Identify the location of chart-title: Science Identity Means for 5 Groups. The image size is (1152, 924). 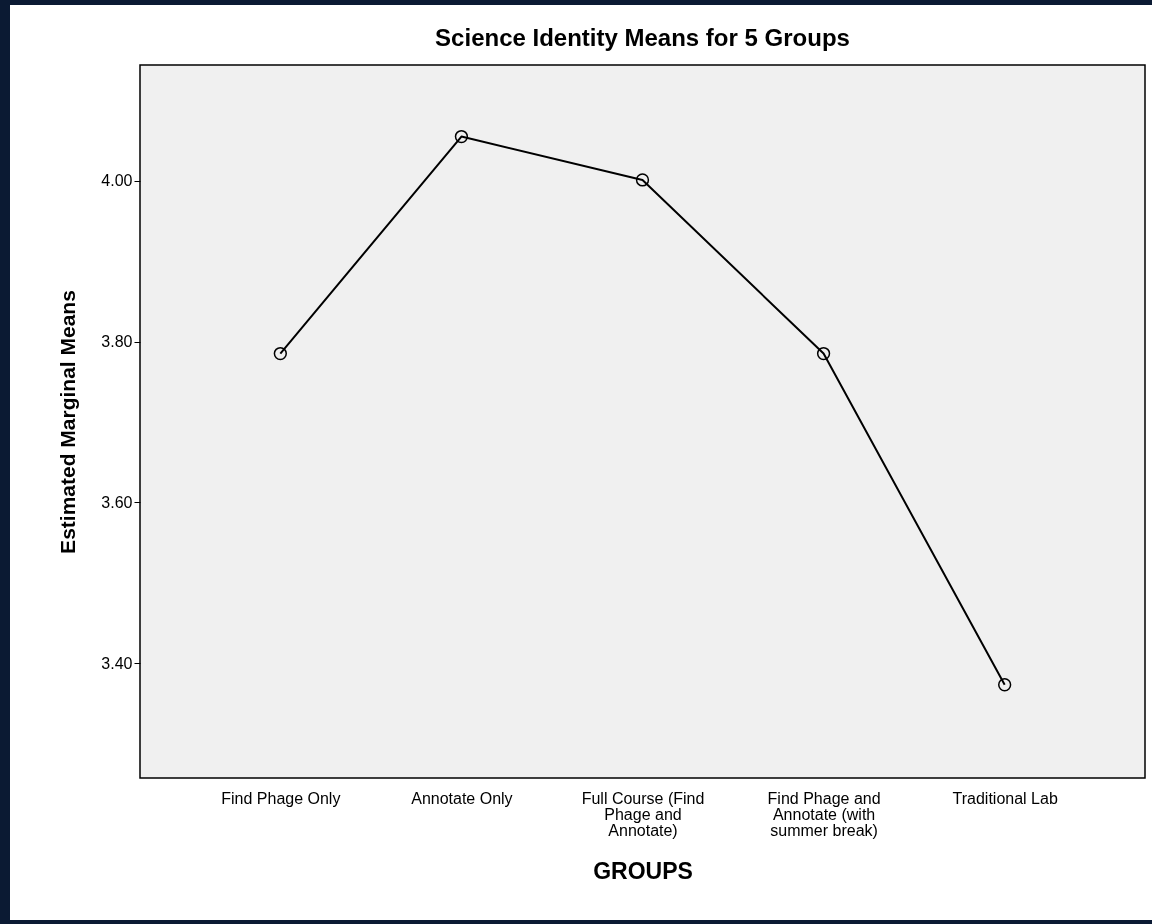
(642, 37).